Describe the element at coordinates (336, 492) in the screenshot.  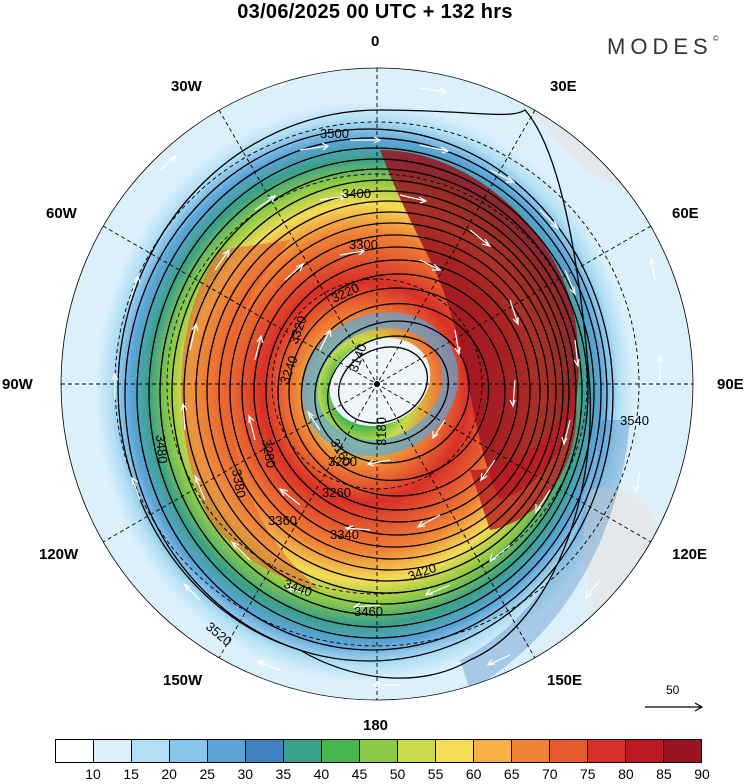
I see `contour-label: 3260` at that location.